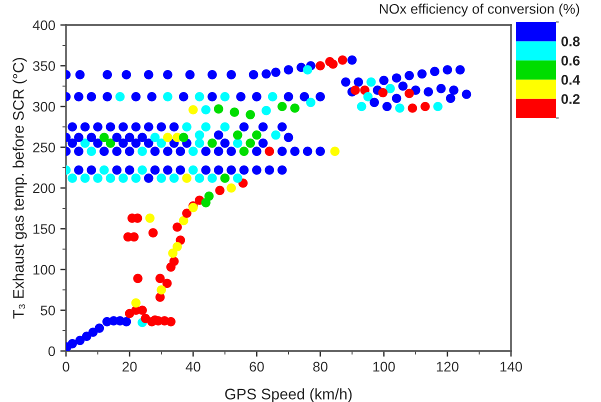  Describe the element at coordinates (570, 41) in the screenshot. I see `color-bar-label: 0.8` at that location.